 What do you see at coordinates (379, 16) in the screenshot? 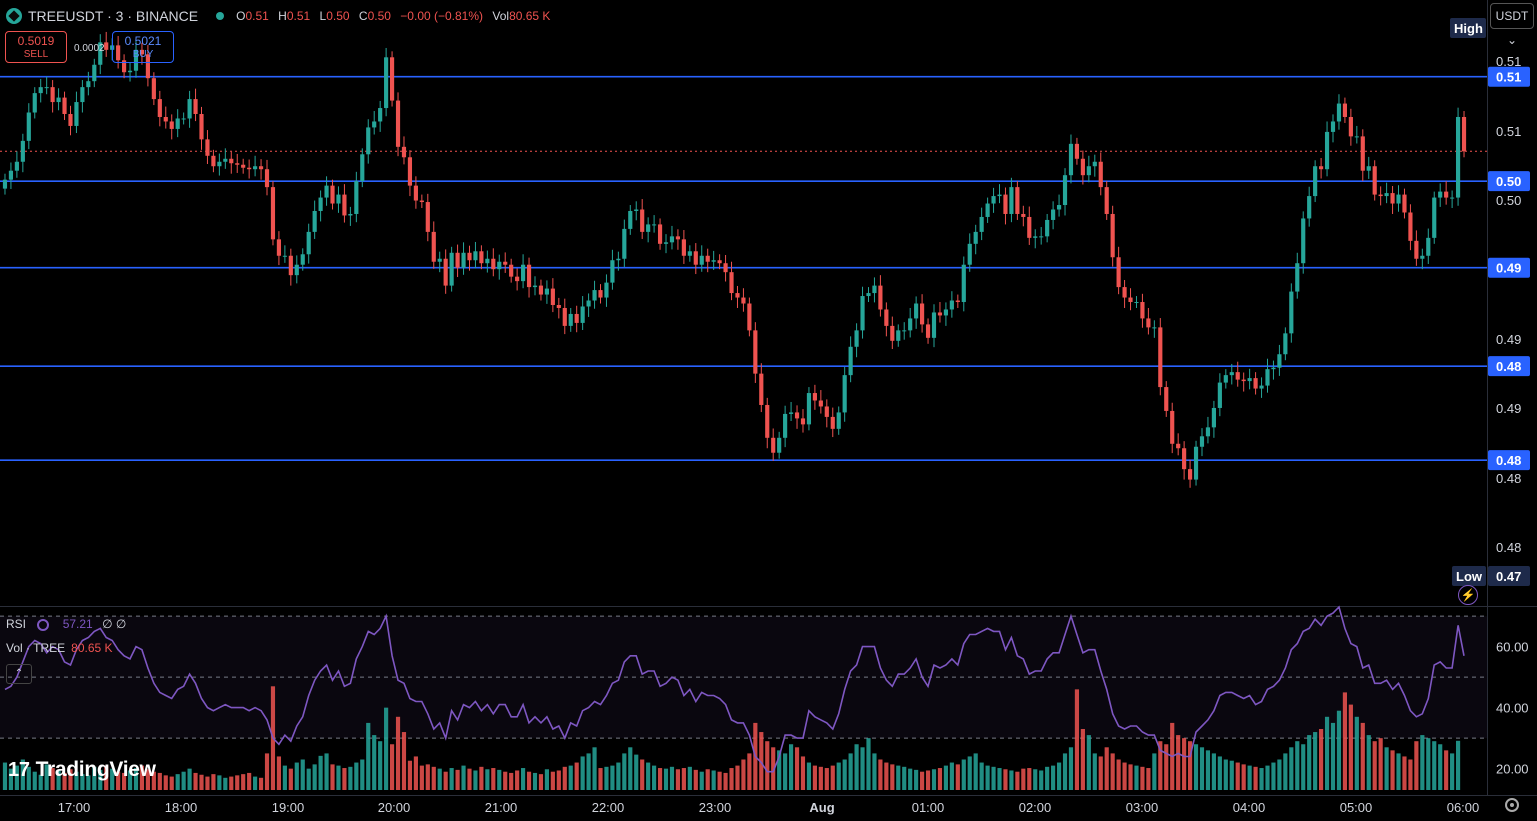
I see `close-value: 0.50` at bounding box center [379, 16].